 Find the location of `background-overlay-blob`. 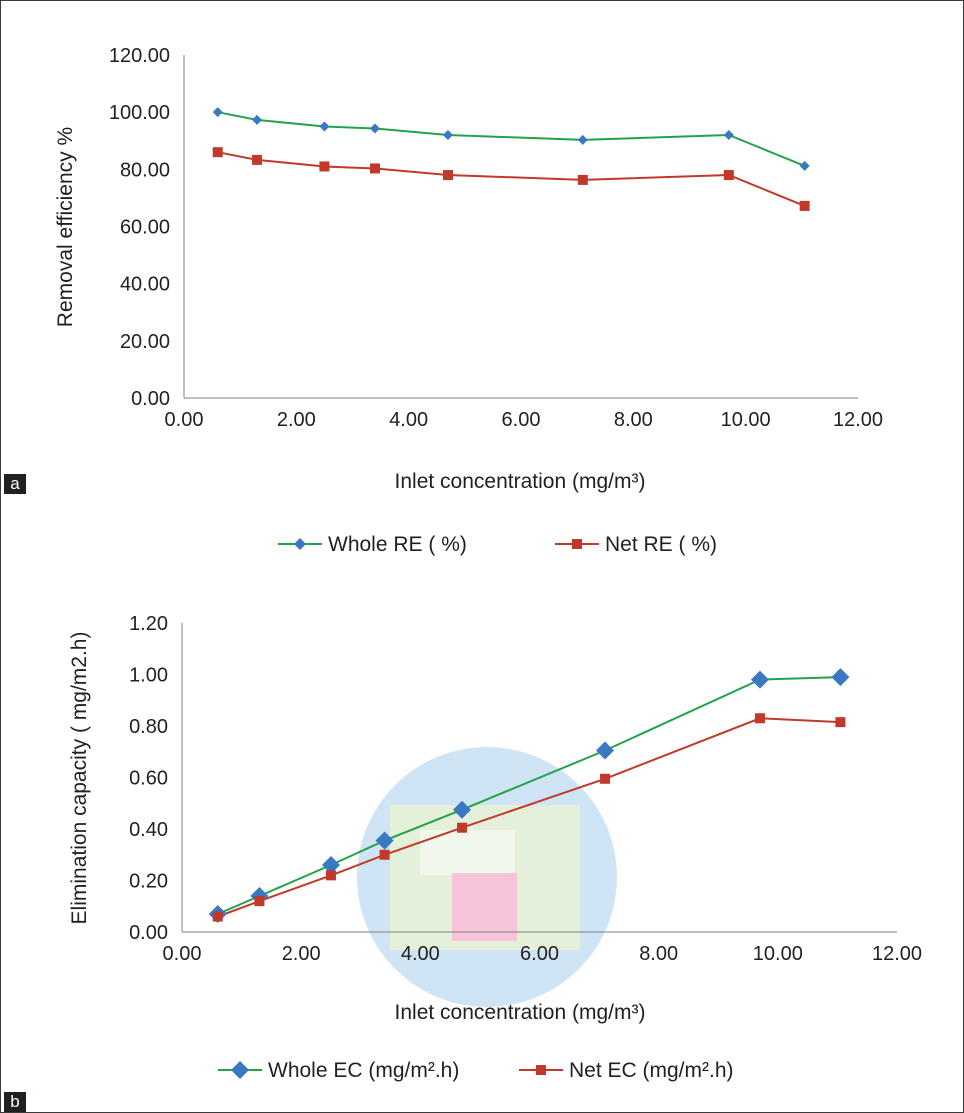

background-overlay-blob is located at coordinates (487, 877).